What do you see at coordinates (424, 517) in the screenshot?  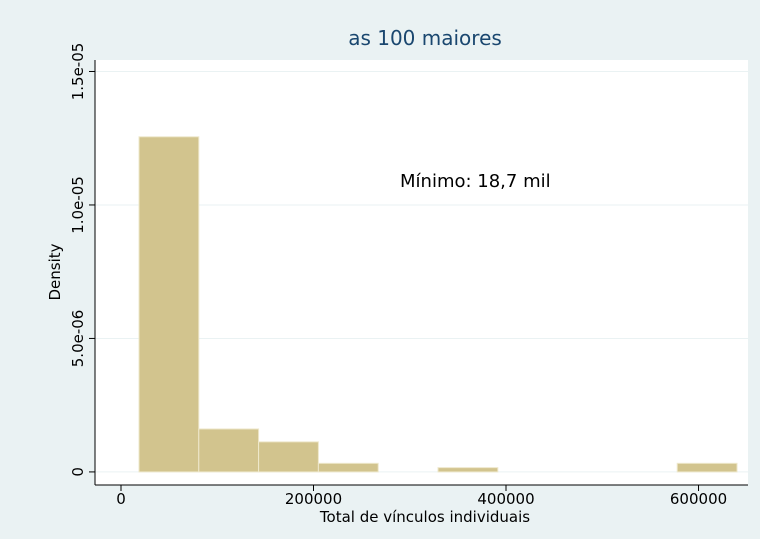 I see `x-axis-label: Total de vínculos individuais` at bounding box center [424, 517].